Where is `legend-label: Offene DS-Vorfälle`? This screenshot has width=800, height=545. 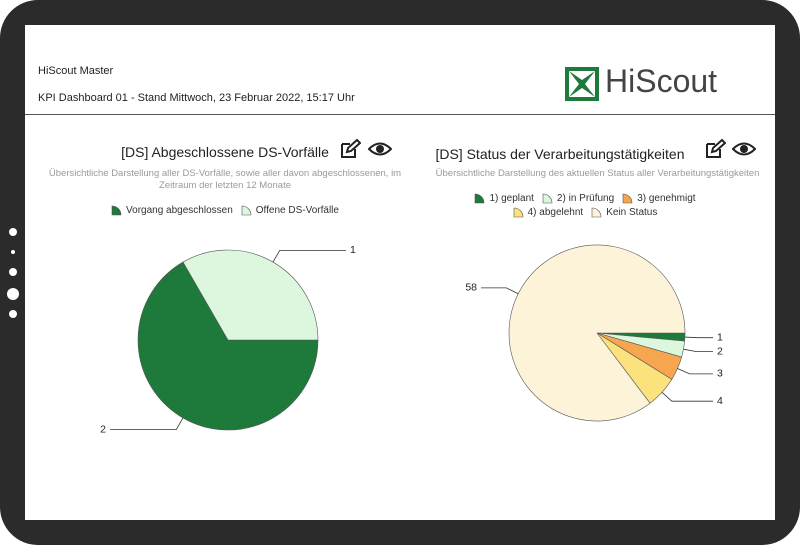
legend-label: Offene DS-Vorfälle is located at coordinates (297, 210).